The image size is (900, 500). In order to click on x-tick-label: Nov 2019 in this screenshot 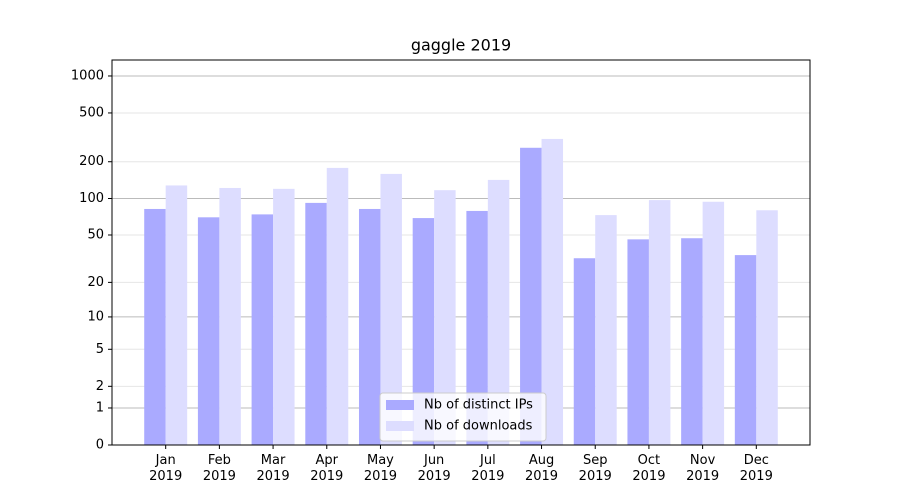, I will do `click(703, 468)`.